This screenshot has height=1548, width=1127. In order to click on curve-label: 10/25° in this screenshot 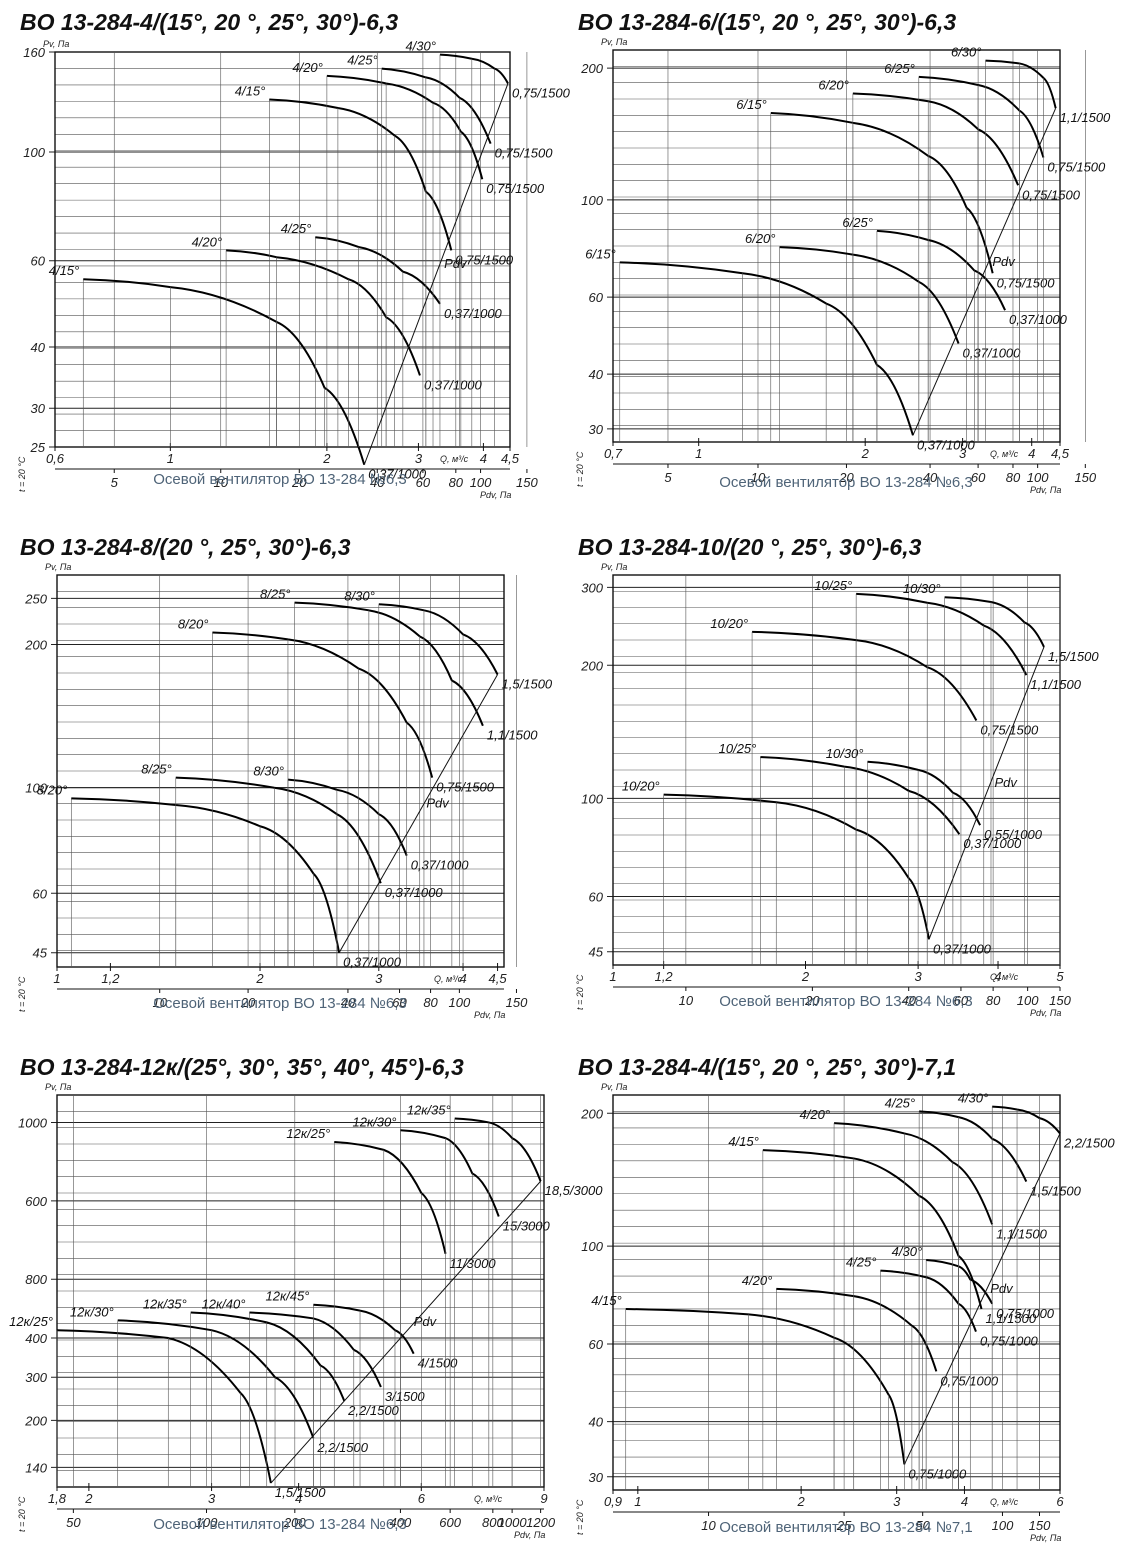, I will do `click(833, 585)`.